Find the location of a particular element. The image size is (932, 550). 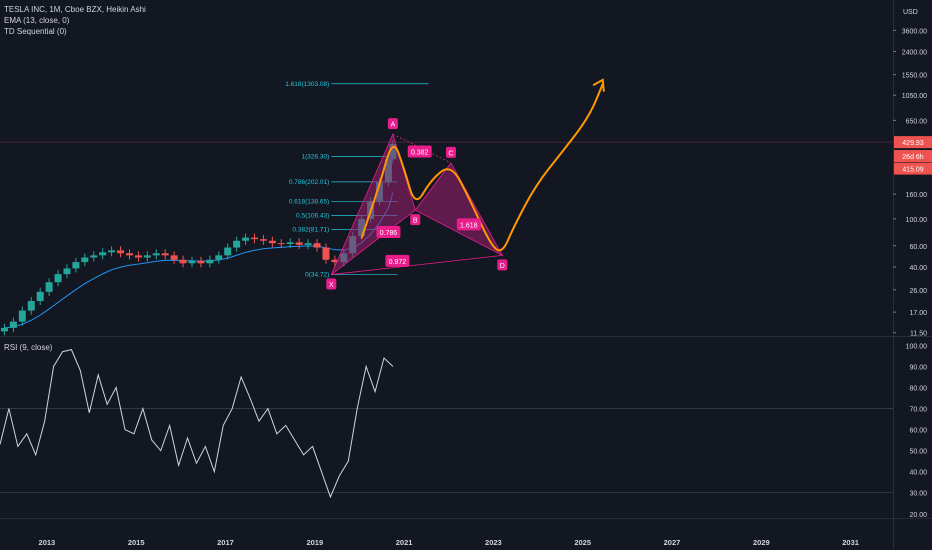

fib-level-label: 0.5(106.43) is located at coordinates (312, 216).